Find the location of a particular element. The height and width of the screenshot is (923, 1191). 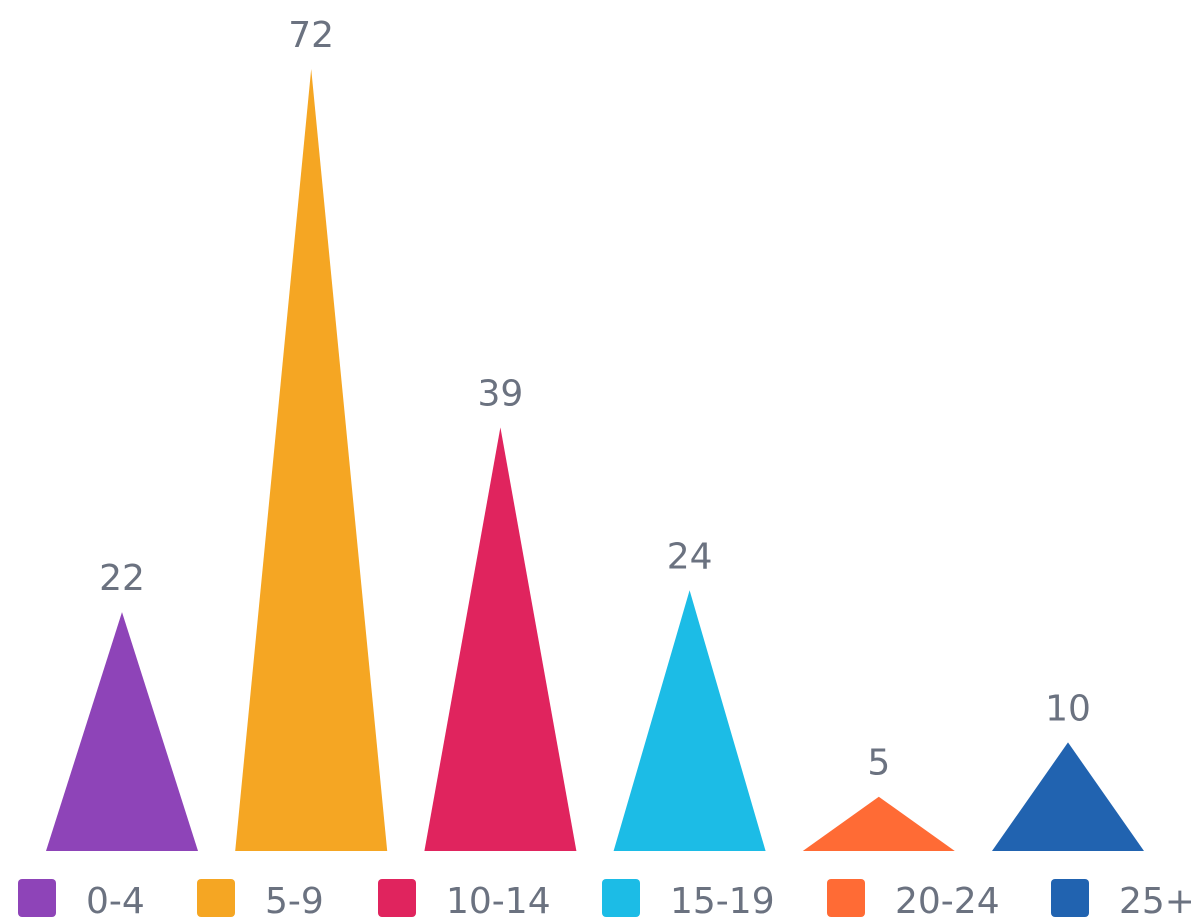

legend-item-25+: 25+ is located at coordinates (1121, 900).